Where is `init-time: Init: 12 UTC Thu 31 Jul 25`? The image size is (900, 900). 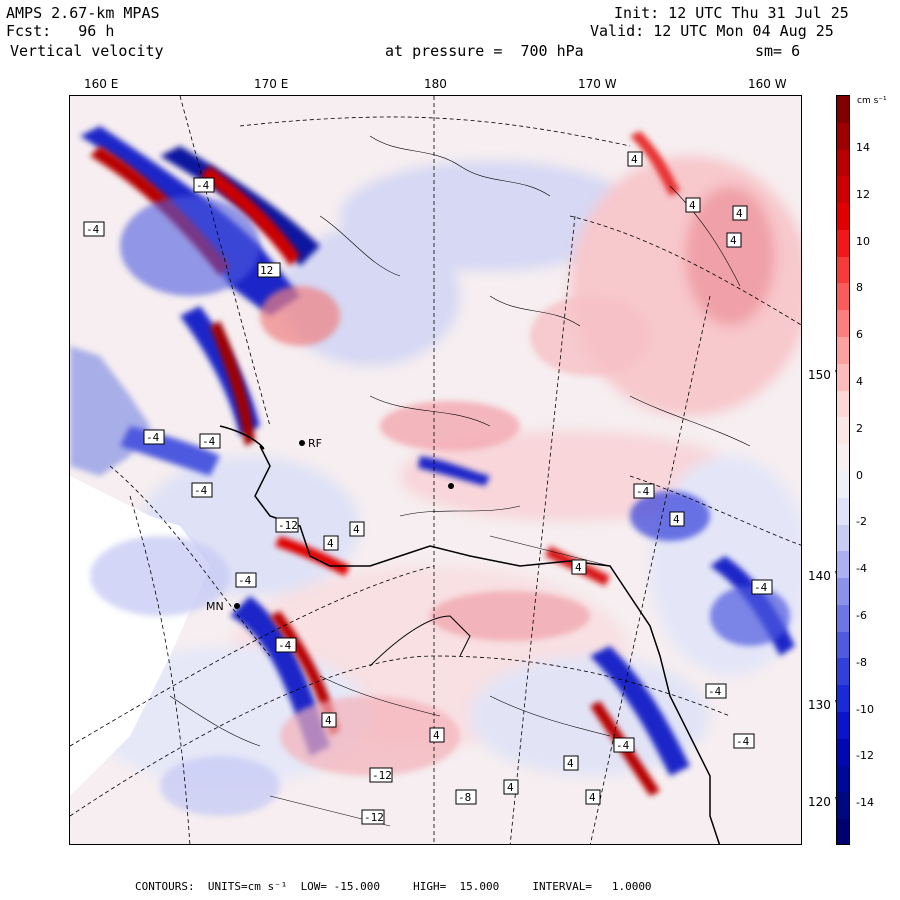
init-time: Init: 12 UTC Thu 31 Jul 25 is located at coordinates (731, 13).